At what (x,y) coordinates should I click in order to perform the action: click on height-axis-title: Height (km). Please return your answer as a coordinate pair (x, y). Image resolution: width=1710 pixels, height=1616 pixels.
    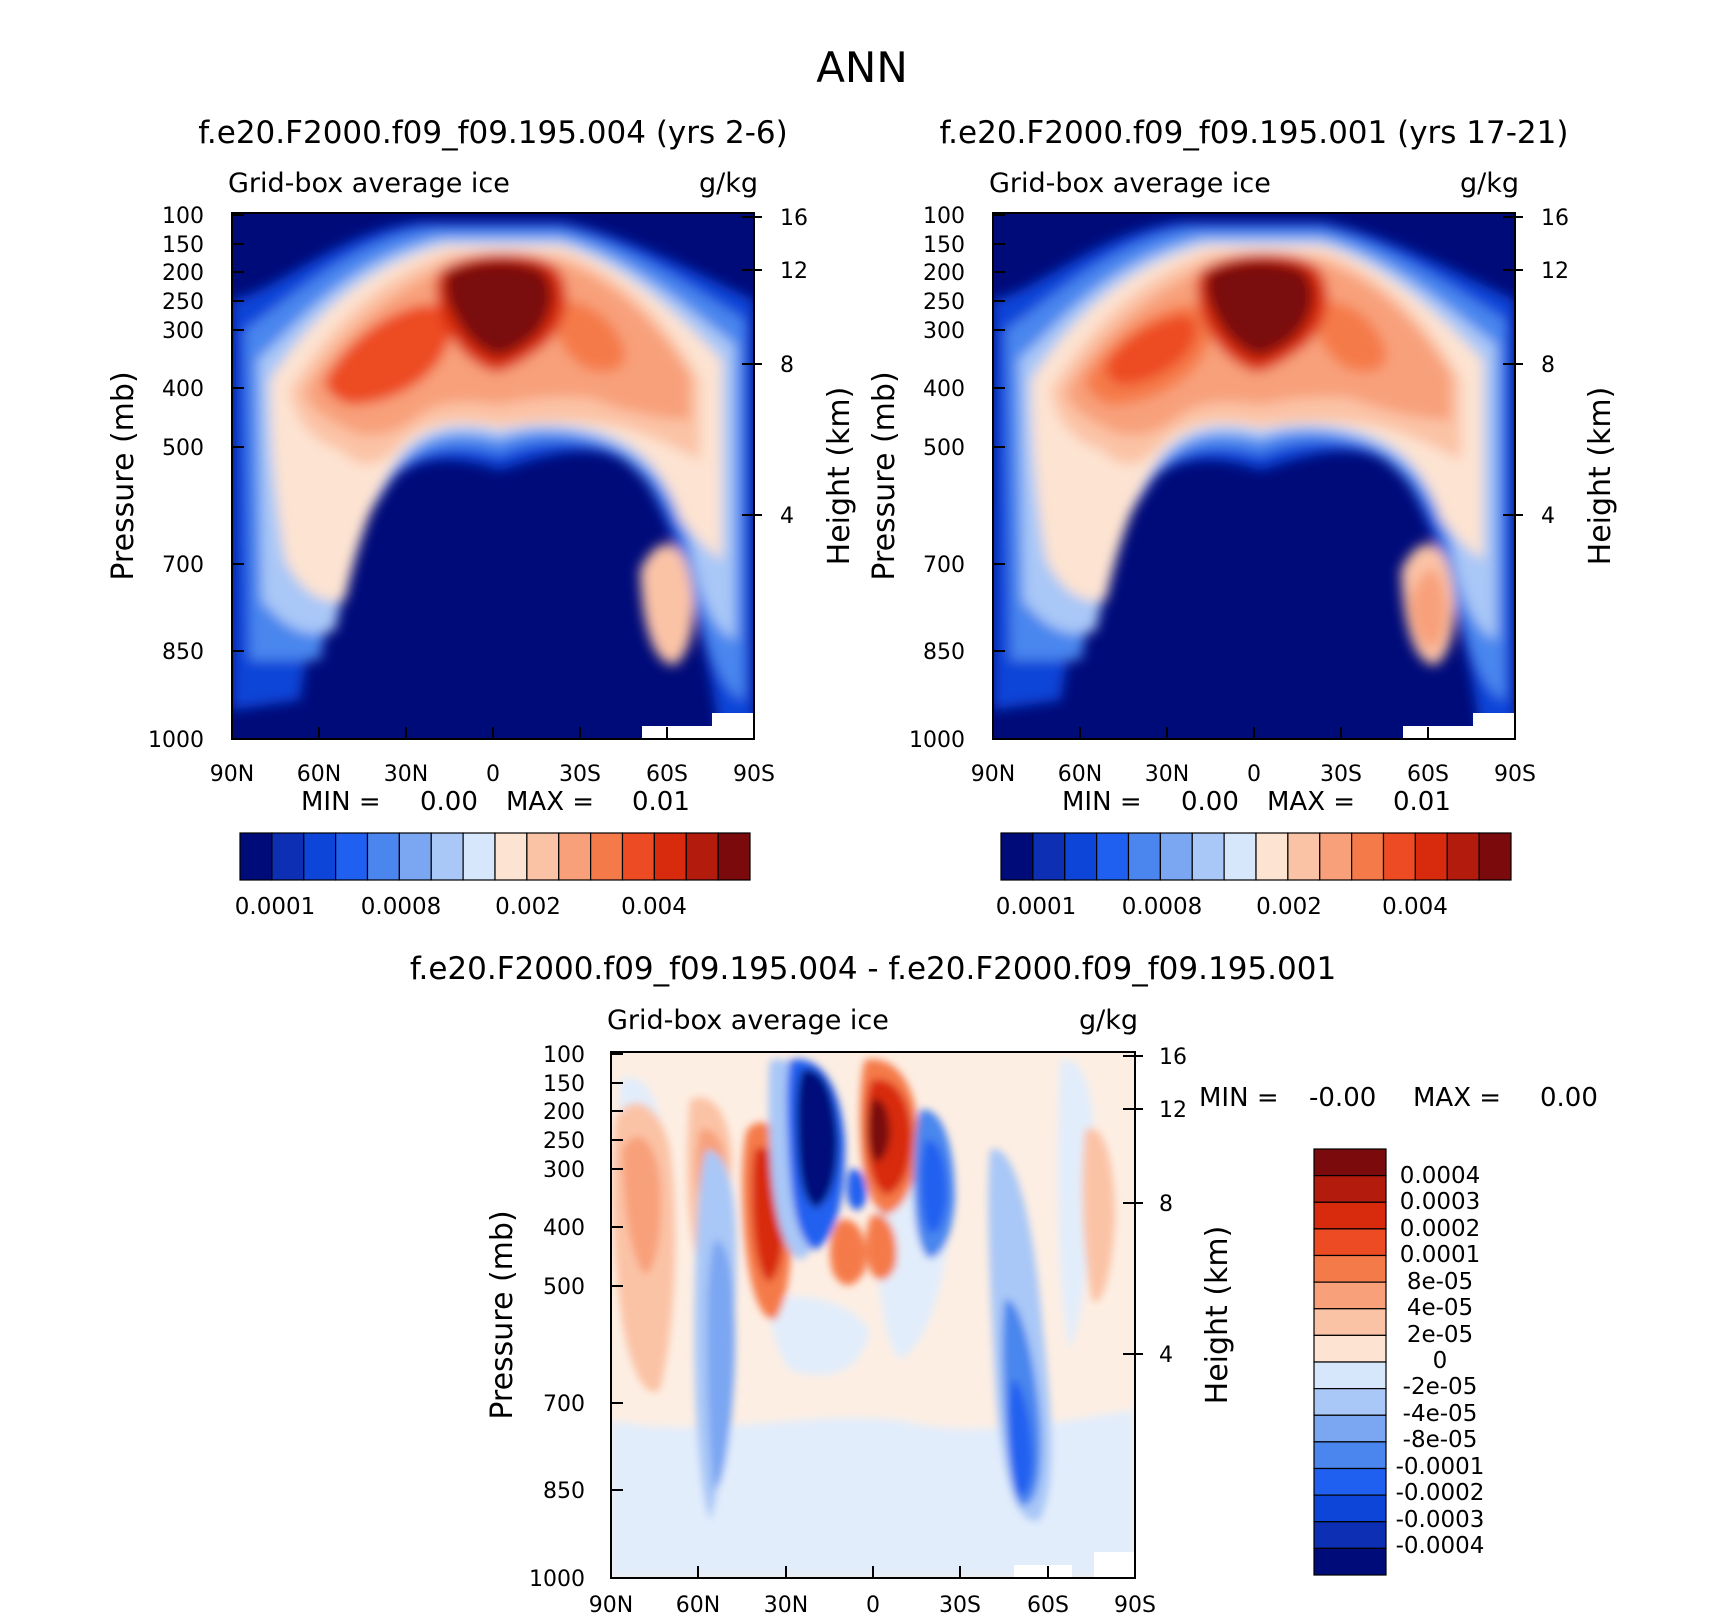
    Looking at the image, I should click on (1600, 476).